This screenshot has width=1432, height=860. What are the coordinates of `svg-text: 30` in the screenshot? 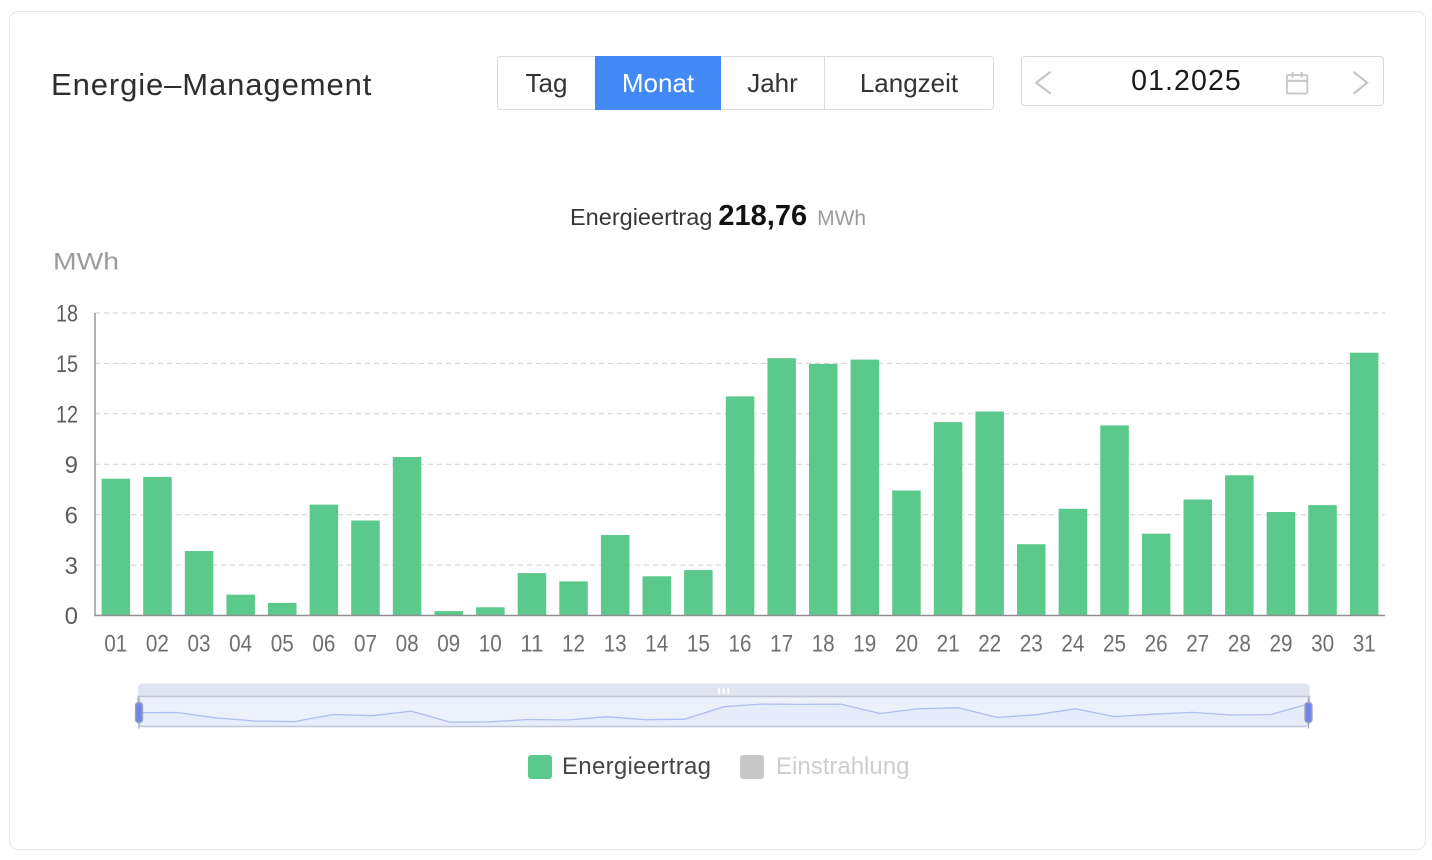 It's located at (1322, 644).